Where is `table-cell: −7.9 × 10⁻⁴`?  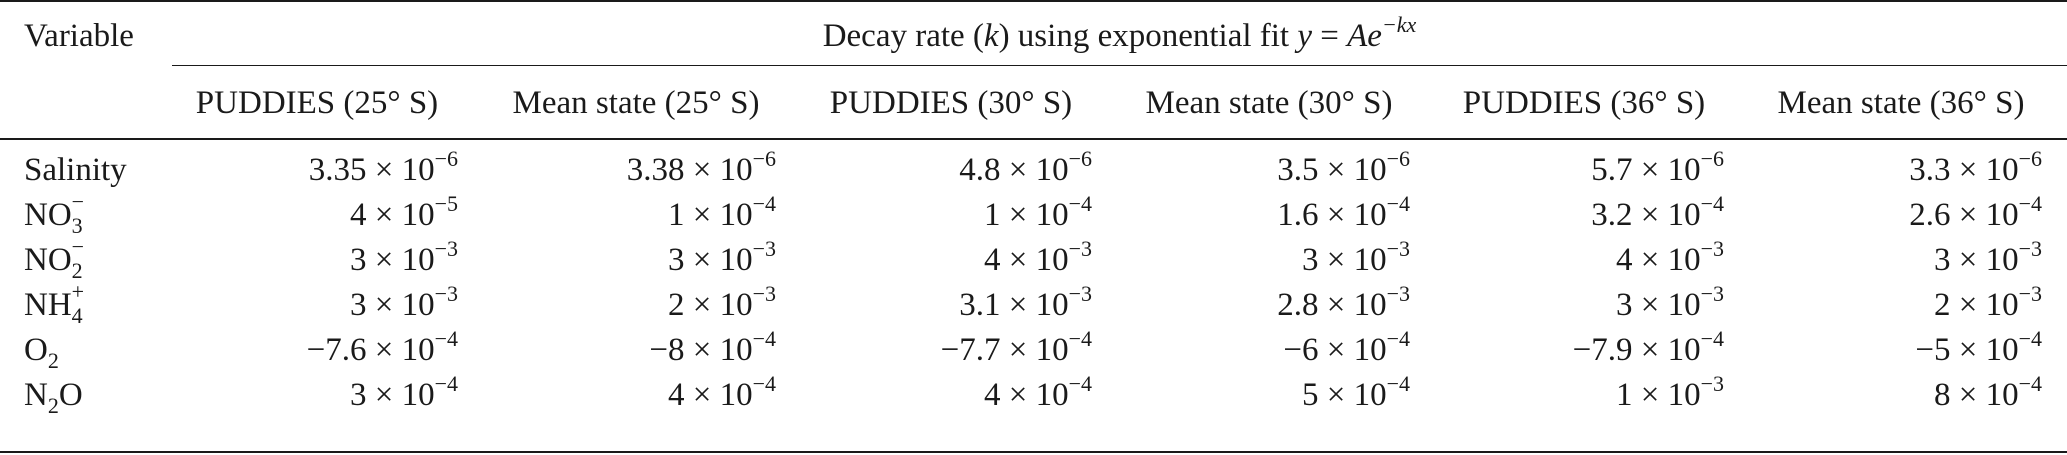
table-cell: −7.9 × 10⁻⁴ is located at coordinates (1648, 347).